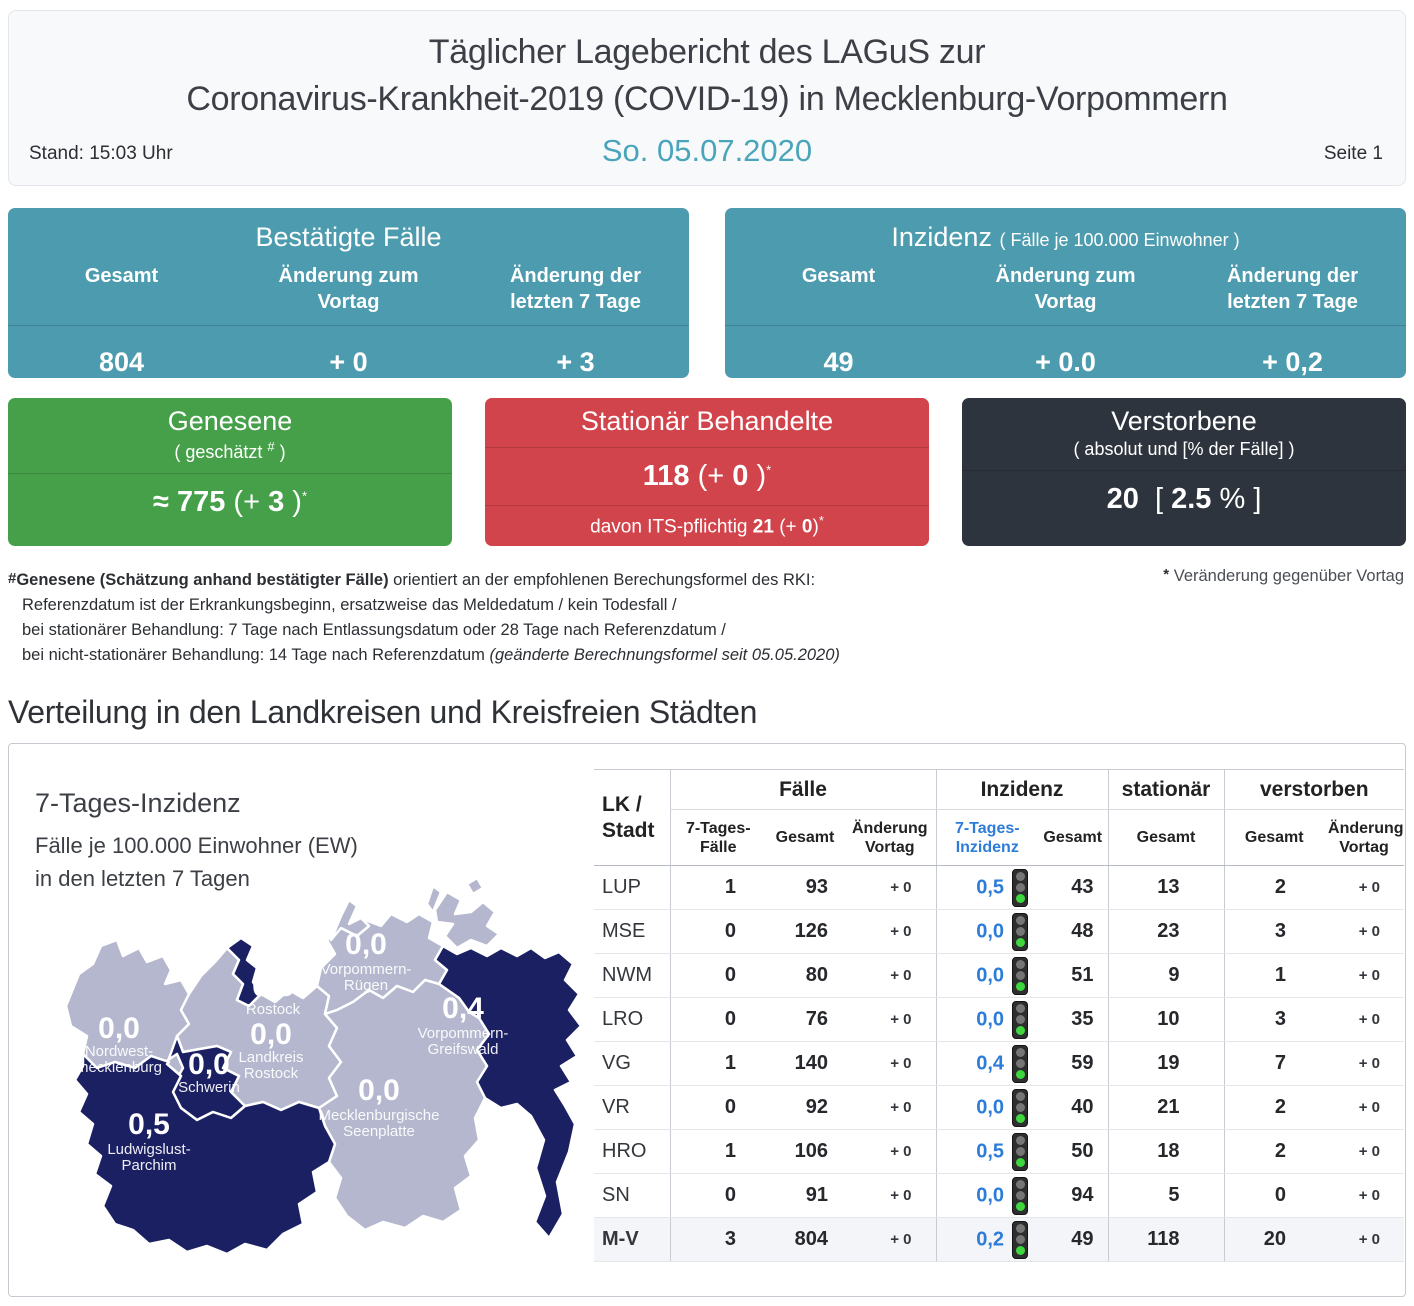  Describe the element at coordinates (987, 1063) in the screenshot. I see `cell-7-tages-inzidenz: 0,4` at that location.